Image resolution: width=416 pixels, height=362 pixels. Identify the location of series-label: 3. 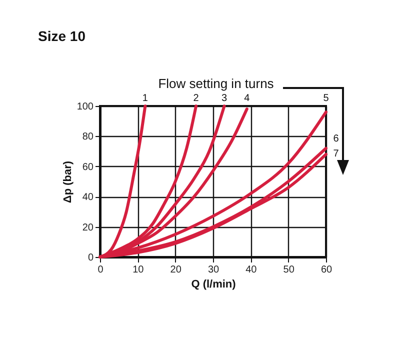
(225, 98).